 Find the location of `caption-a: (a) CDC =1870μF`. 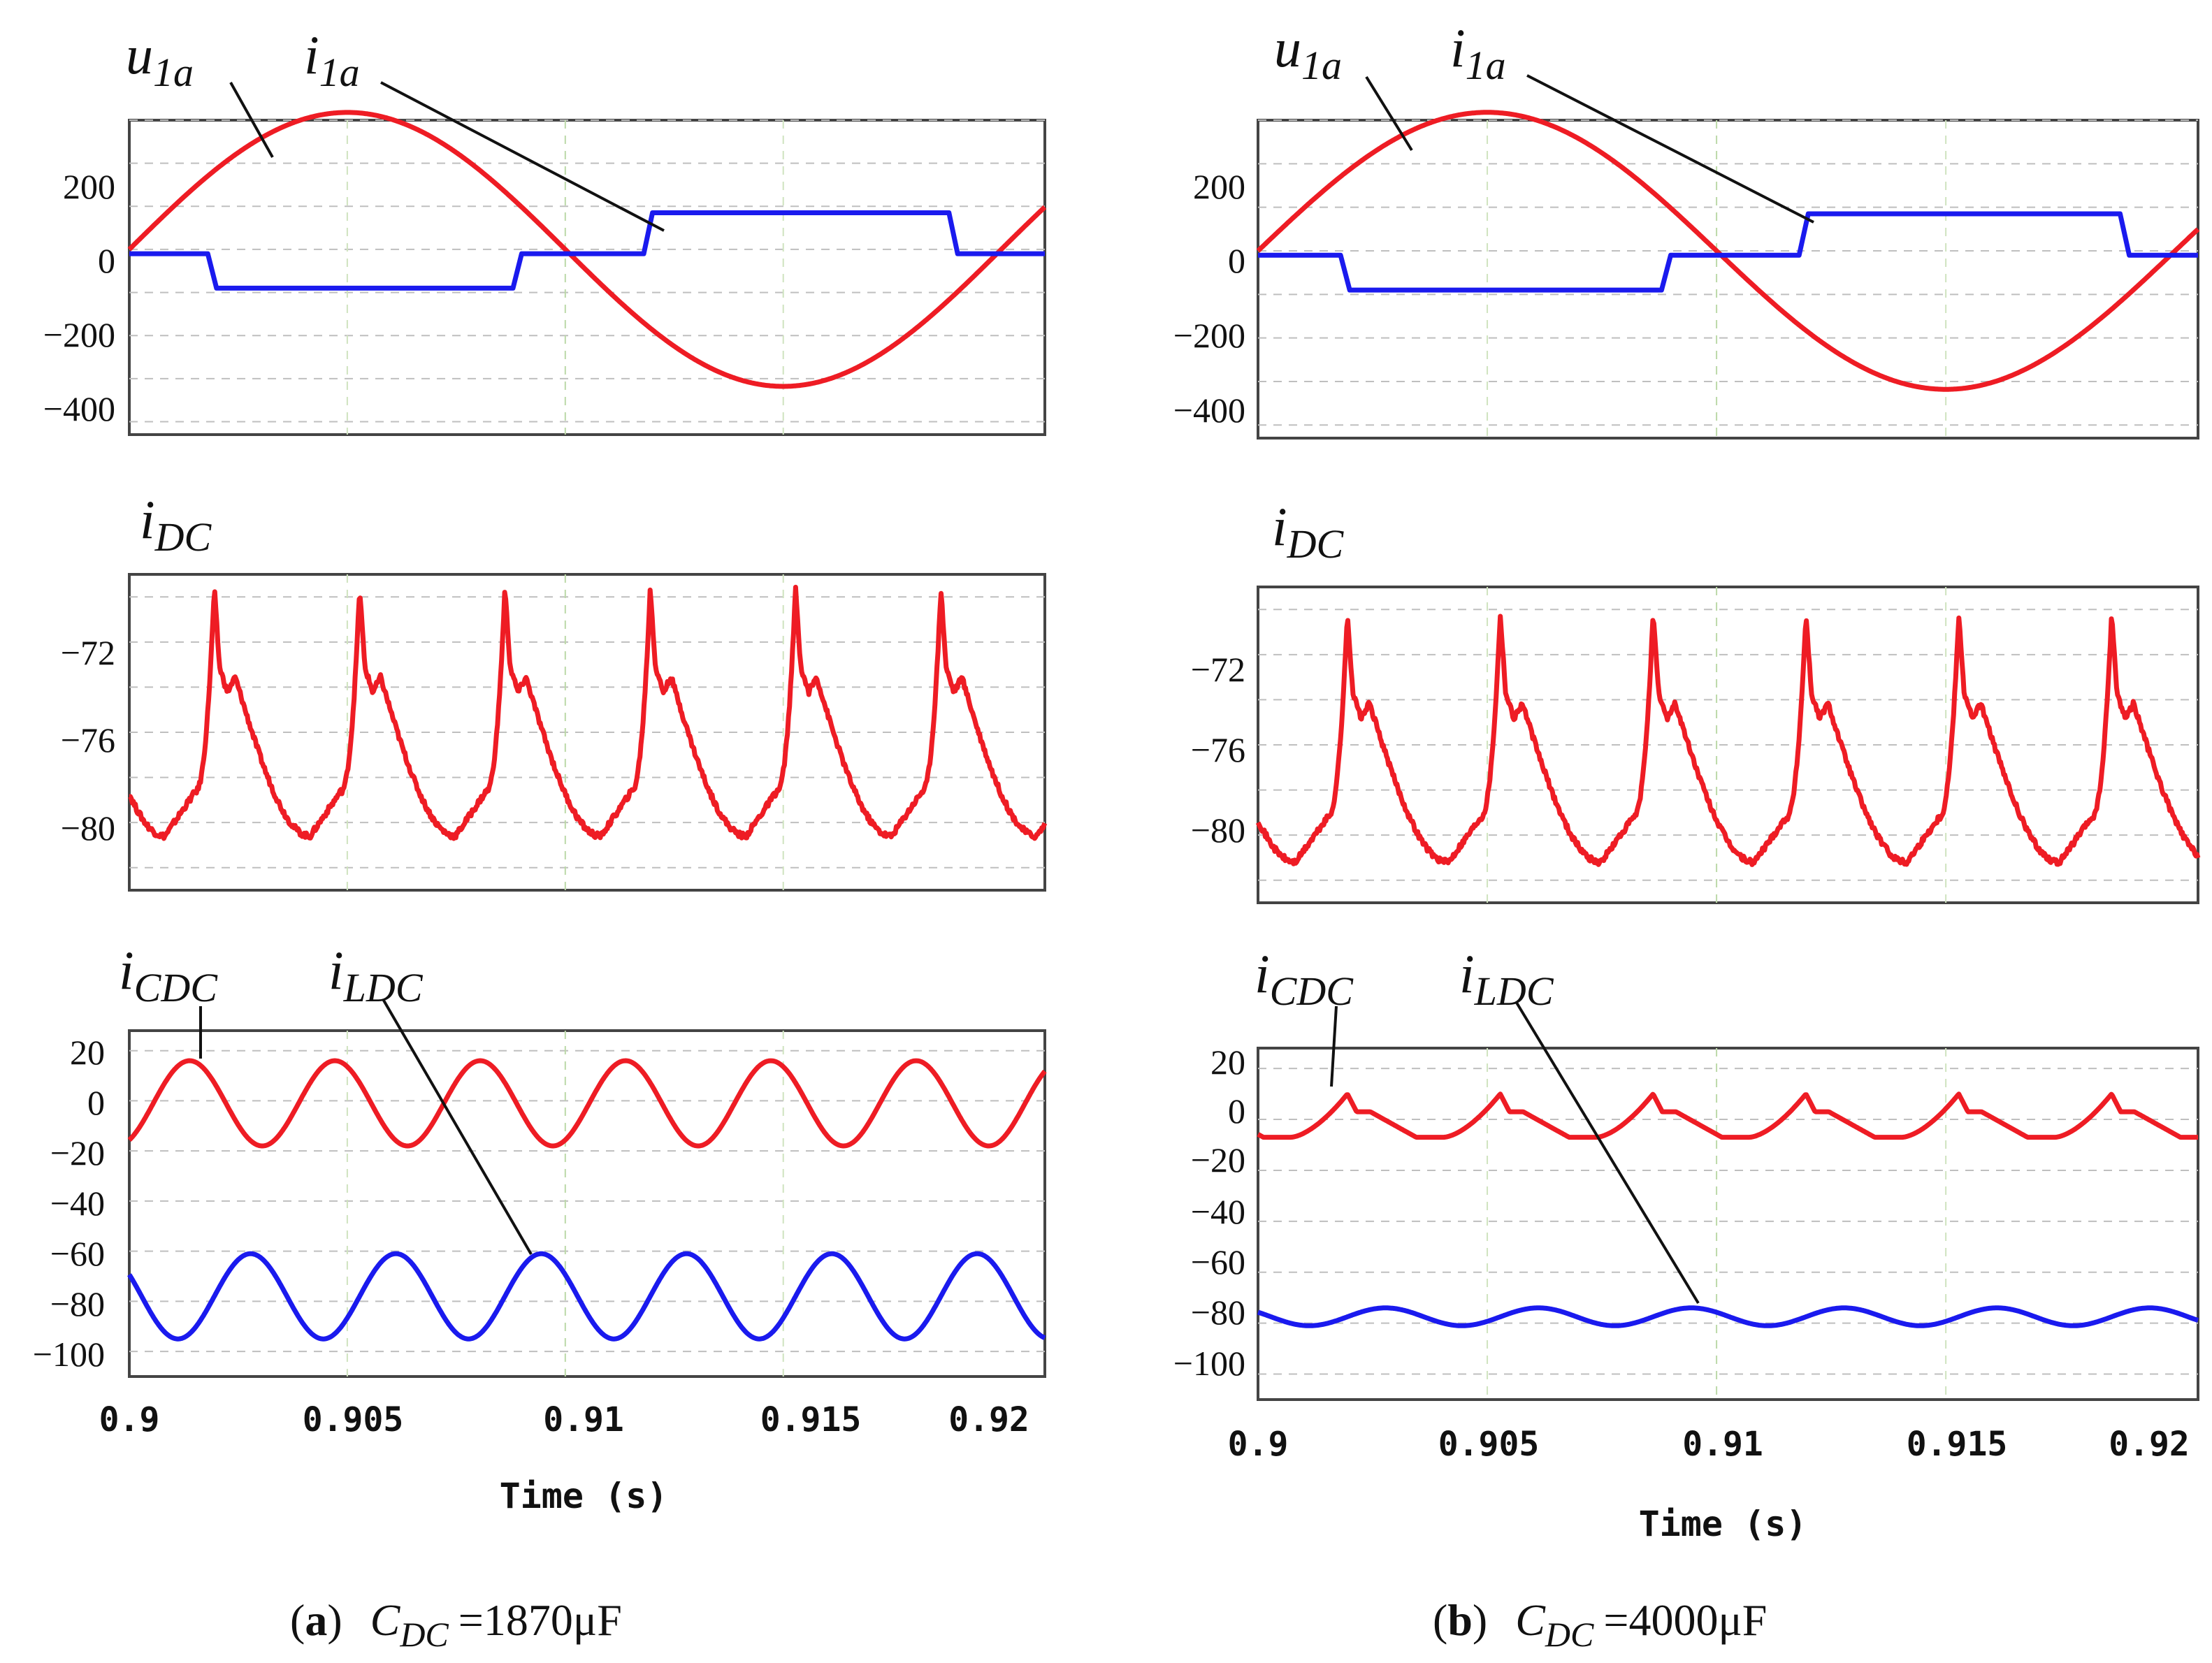

caption-a: (a) CDC =1870μF is located at coordinates (456, 1624).